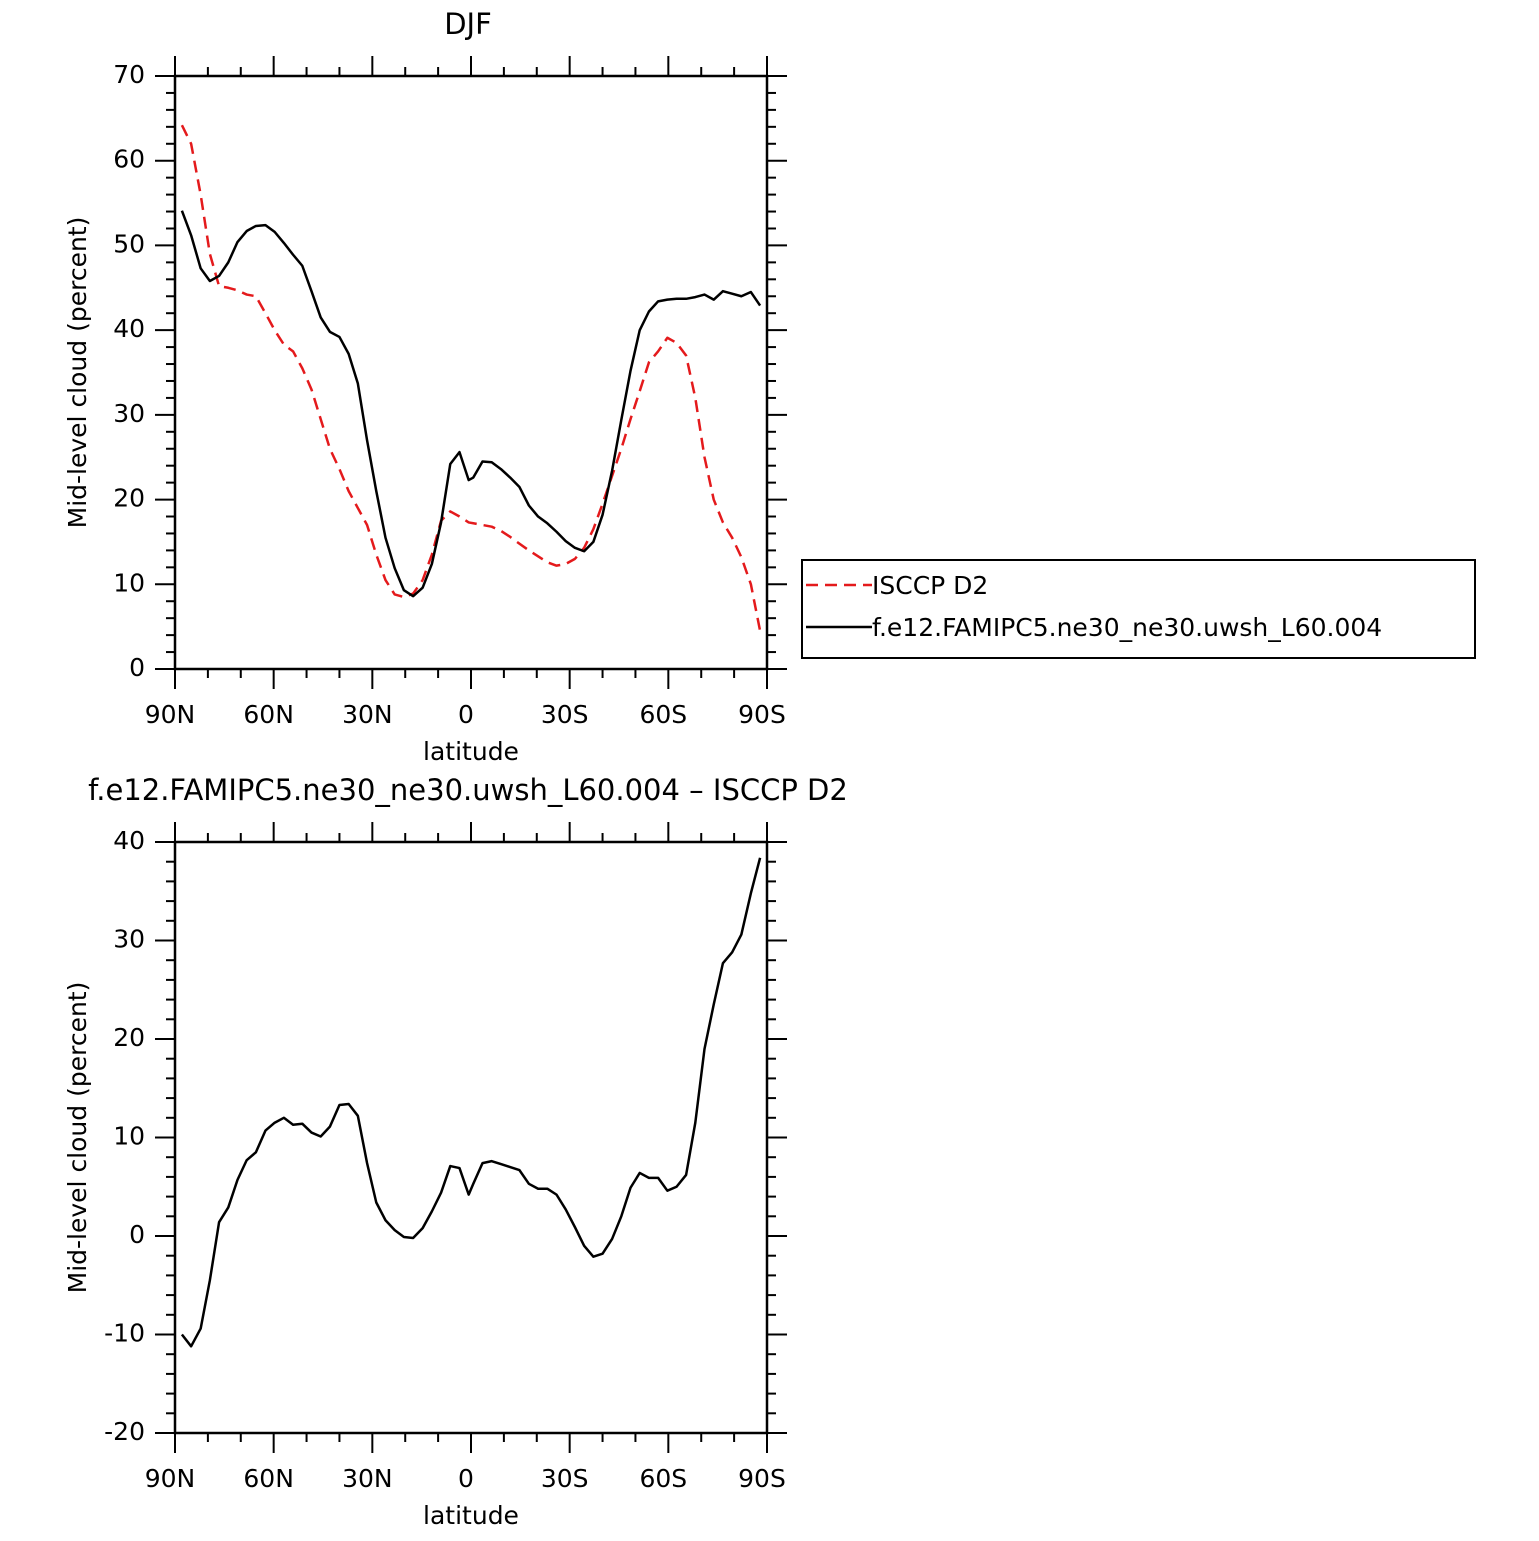  Describe the element at coordinates (1127, 627) in the screenshot. I see `legend-label: f.e12.FAMIPC5.ne30_ne30.uwsh_L60.004` at that location.